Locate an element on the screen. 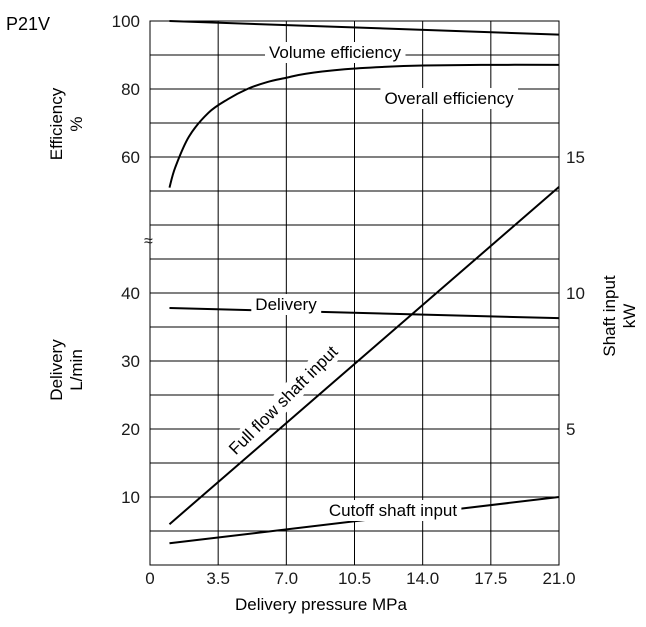 Image resolution: width=646 pixels, height=627 pixels. delivery-label-group: Delivery is located at coordinates (286, 304).